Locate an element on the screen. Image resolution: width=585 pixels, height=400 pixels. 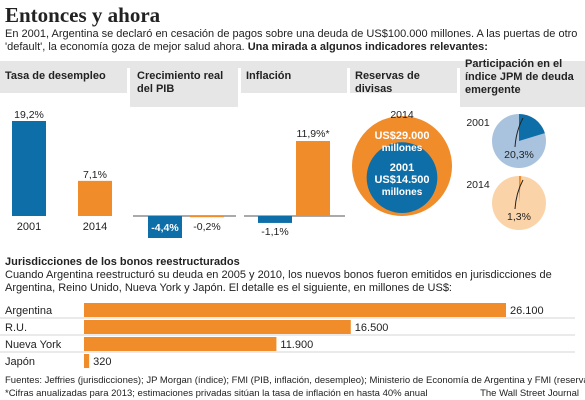
jpm-year-label: 2014 is located at coordinates (478, 185).